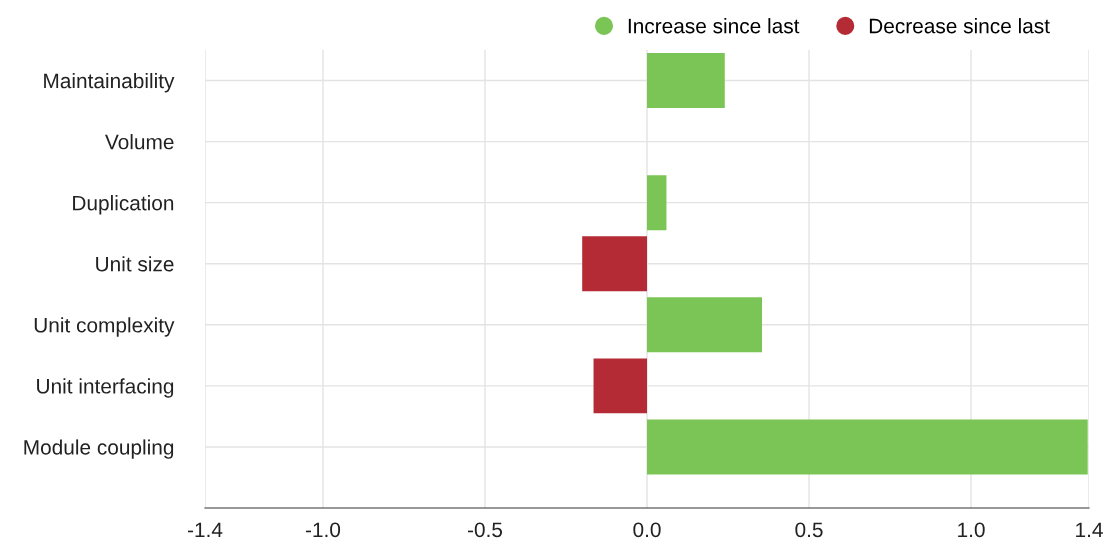  I want to click on x-tick-label: 1.0, so click(971, 530).